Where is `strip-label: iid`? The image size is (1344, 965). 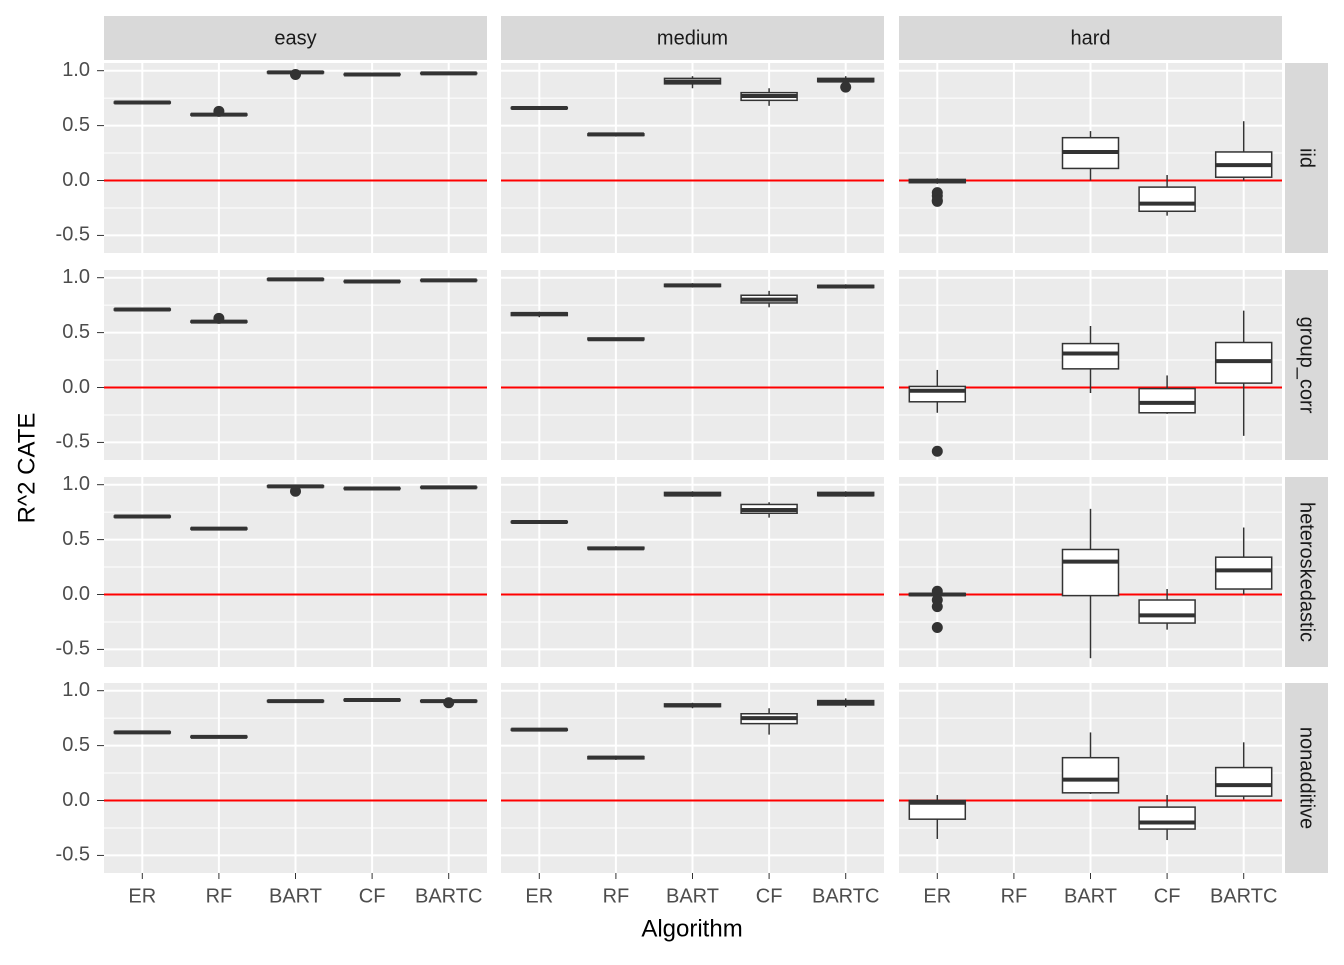
strip-label: iid is located at coordinates (1307, 158).